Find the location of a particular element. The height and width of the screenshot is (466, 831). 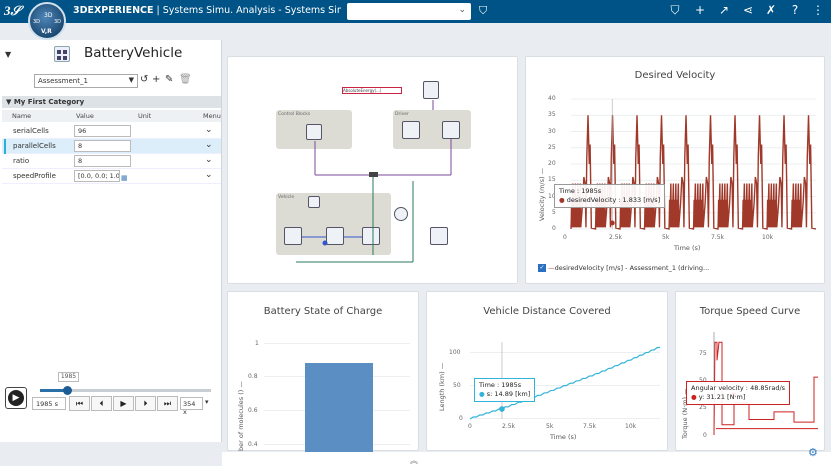

controller-component is located at coordinates (314, 132).